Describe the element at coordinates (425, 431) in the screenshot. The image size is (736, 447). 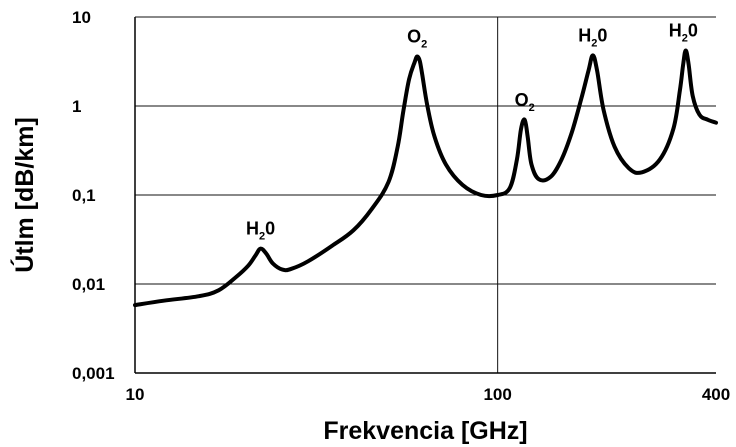
I see `x-axis-title: Frekvencia [GHz]` at that location.